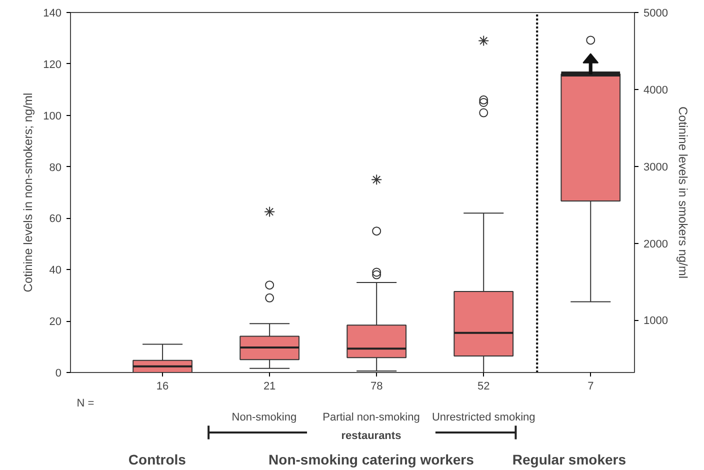 This screenshot has height=470, width=704. Describe the element at coordinates (55, 168) in the screenshot. I see `y-tick-label: 80` at that location.